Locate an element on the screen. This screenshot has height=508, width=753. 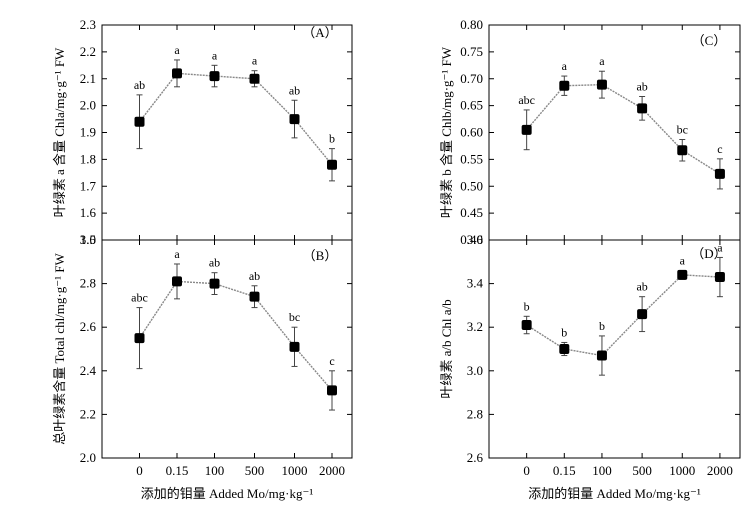
panel-b-letter: （B） is located at coordinates (320, 255).